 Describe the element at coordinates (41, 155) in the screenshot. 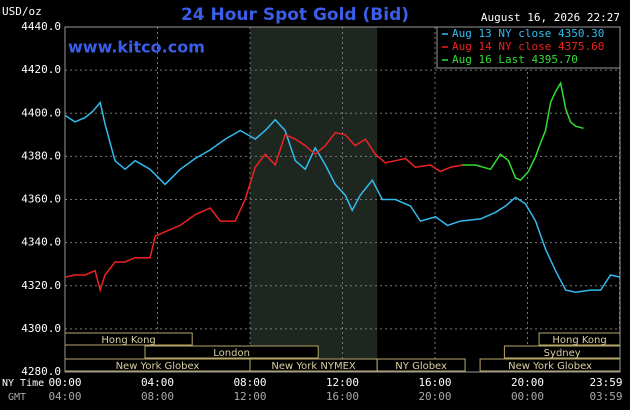

I see `y-tick-label: 4380.0` at that location.